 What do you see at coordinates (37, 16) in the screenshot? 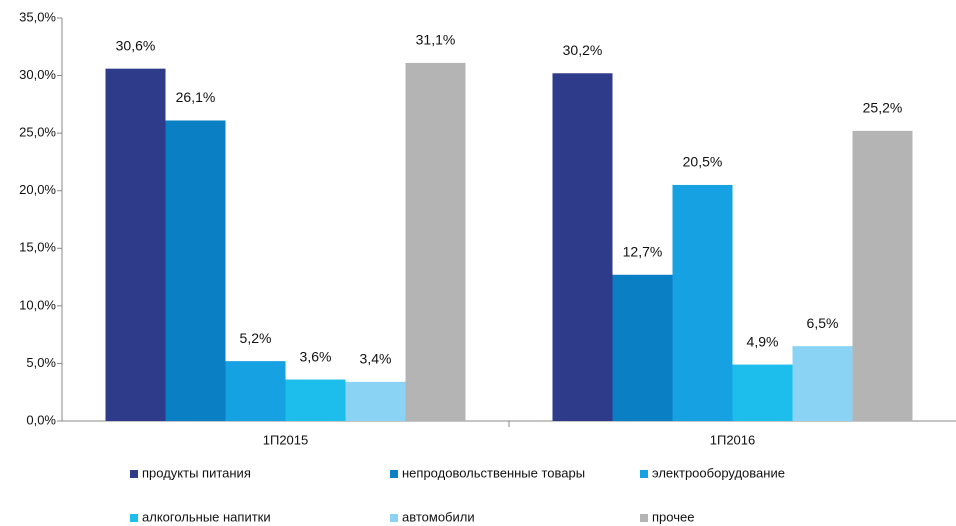
I see `y-tick-label: 35,0%` at bounding box center [37, 16].